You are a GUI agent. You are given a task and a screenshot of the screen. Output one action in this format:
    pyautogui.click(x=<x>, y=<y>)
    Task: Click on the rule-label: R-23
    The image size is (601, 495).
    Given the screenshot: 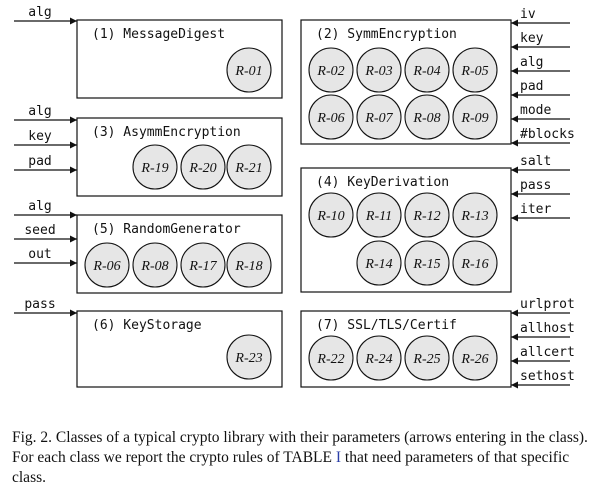 What is the action you would take?
    pyautogui.click(x=248, y=358)
    